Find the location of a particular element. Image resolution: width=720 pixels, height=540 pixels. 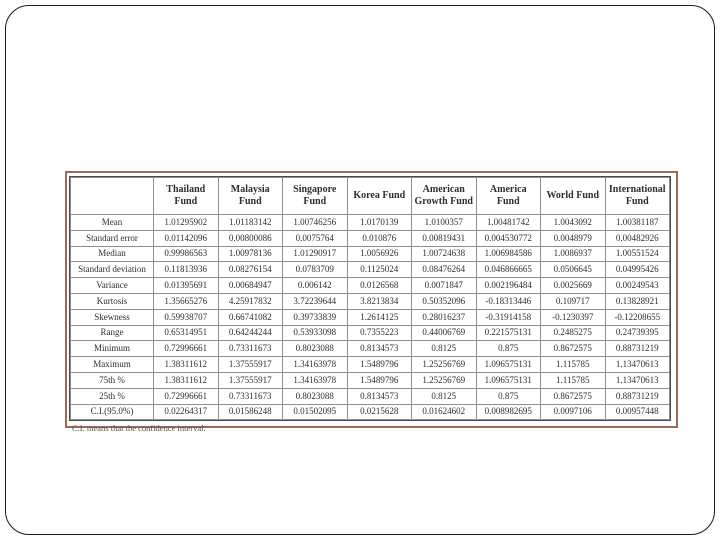

value-cell: 0.0215628 is located at coordinates (379, 412).